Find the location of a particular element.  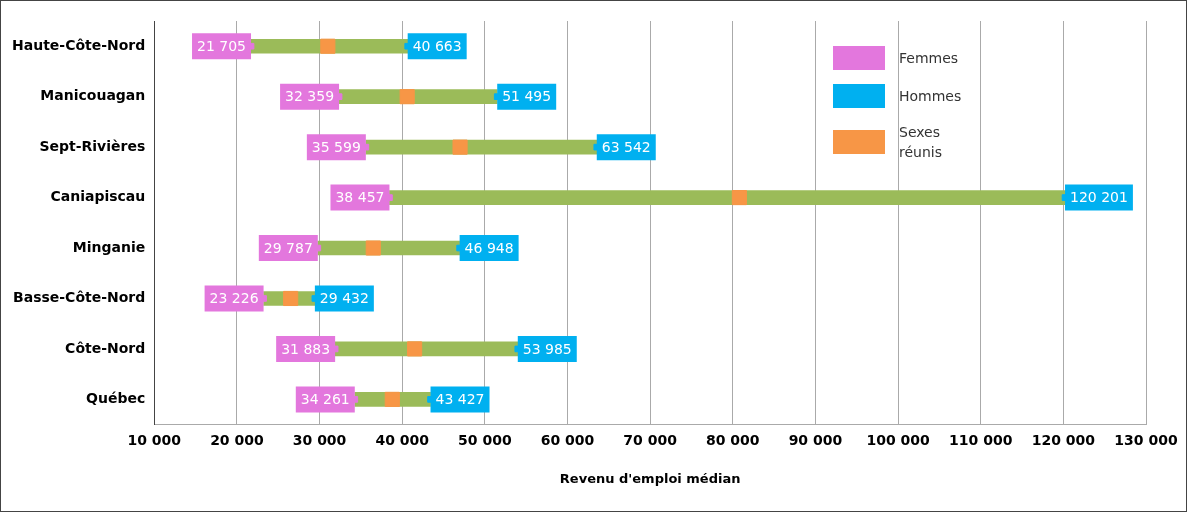

data-label: 53 985 is located at coordinates (547, 348).